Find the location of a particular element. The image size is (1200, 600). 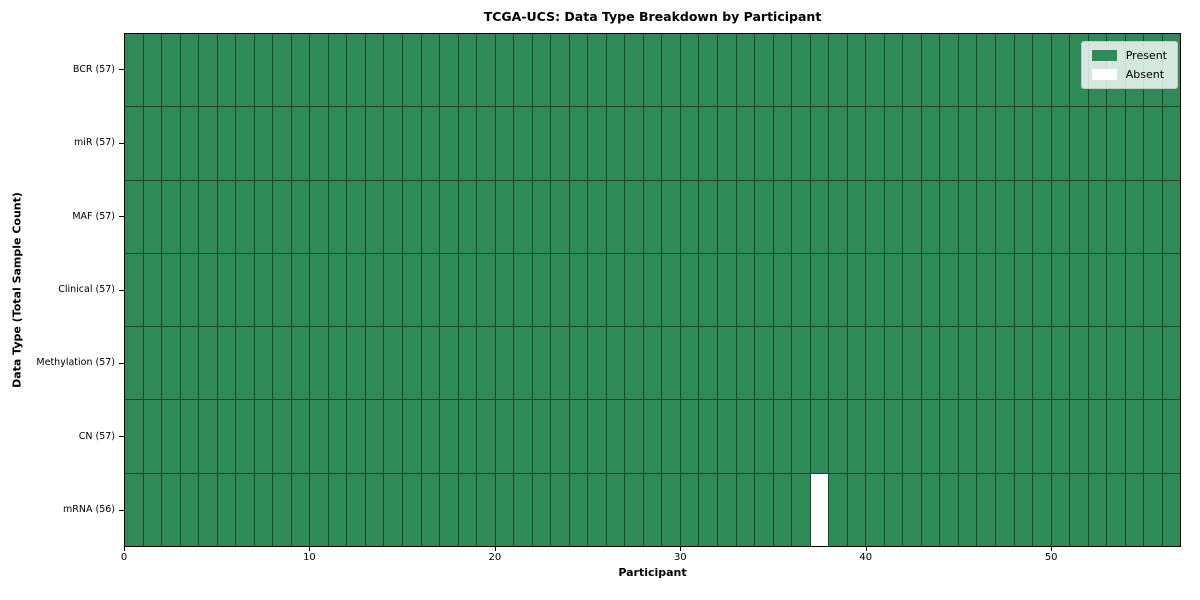

heatmap-row-mir is located at coordinates (653, 144).